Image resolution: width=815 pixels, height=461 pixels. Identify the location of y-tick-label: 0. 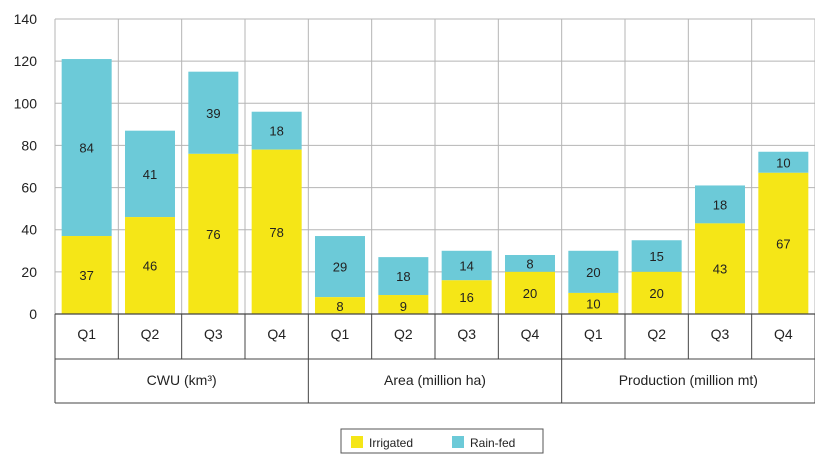
(33, 314).